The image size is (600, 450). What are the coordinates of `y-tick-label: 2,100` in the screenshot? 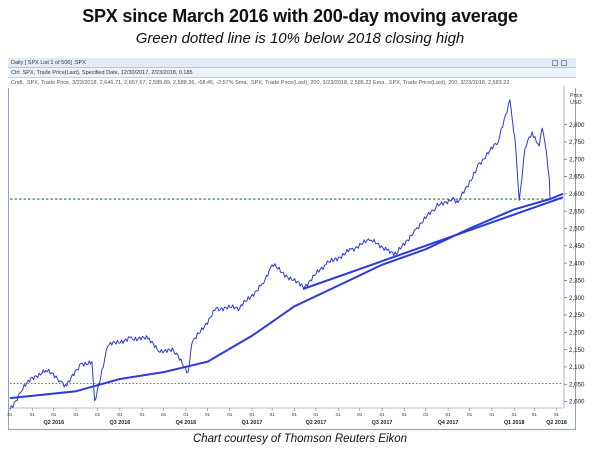 It's located at (577, 367).